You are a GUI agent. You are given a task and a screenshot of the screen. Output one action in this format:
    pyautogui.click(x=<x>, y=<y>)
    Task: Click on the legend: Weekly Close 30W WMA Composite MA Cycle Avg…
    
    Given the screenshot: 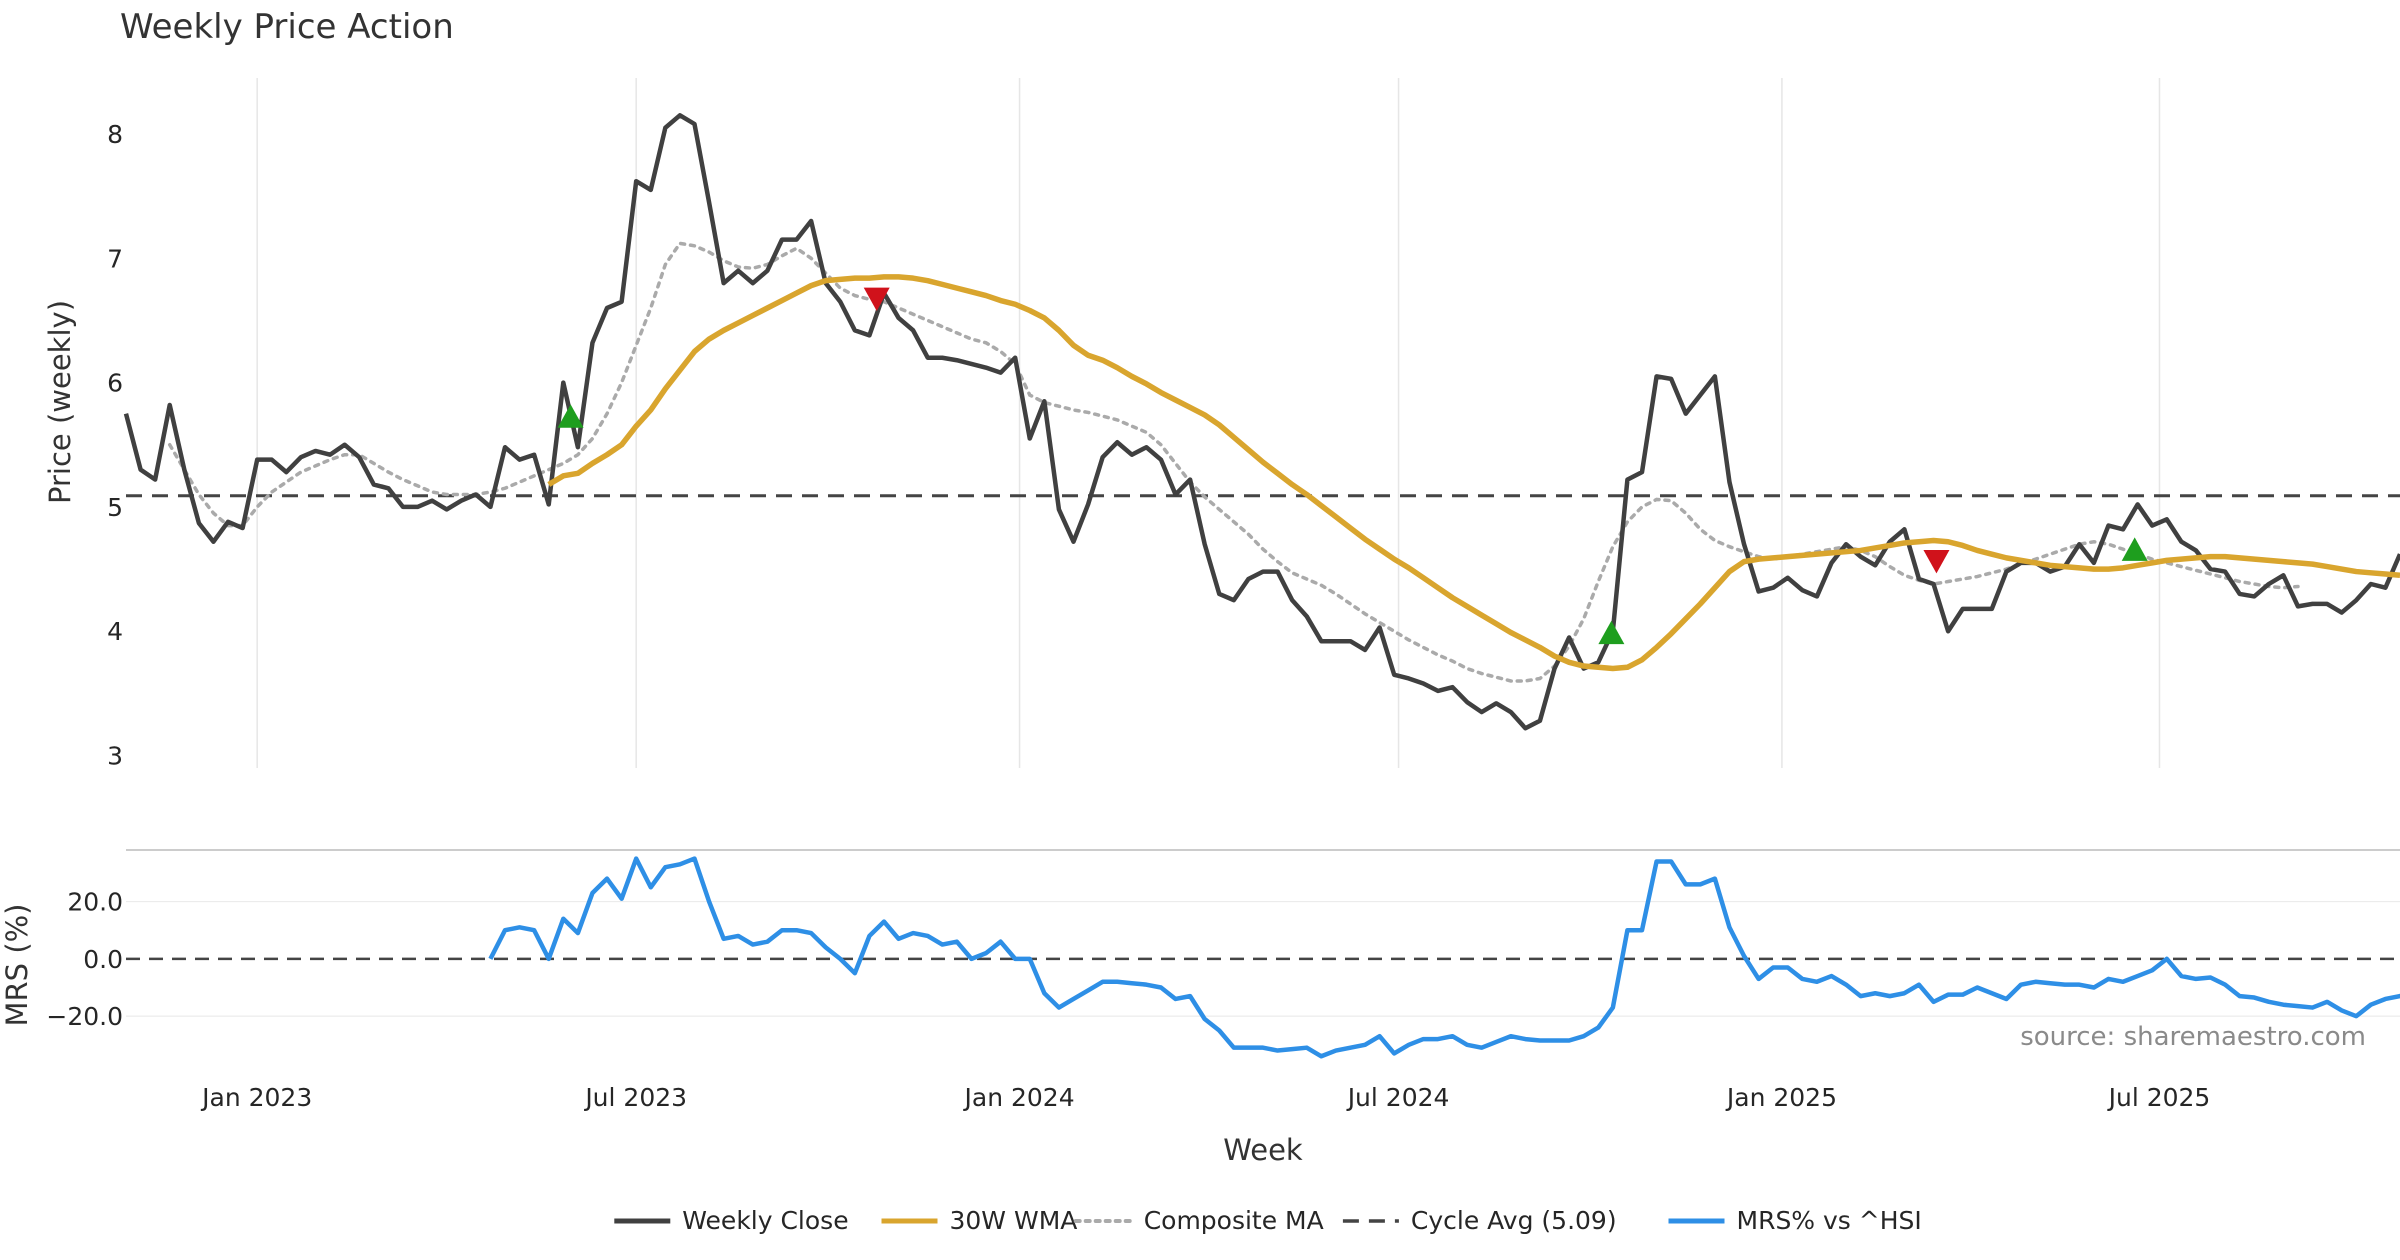 What is the action you would take?
    pyautogui.click(x=1268, y=1220)
    